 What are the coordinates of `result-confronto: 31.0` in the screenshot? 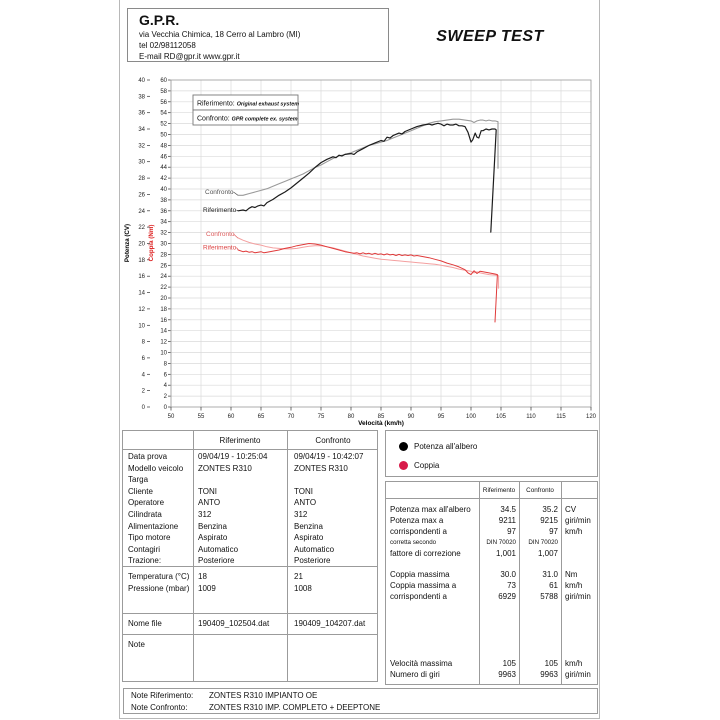 It's located at (550, 574).